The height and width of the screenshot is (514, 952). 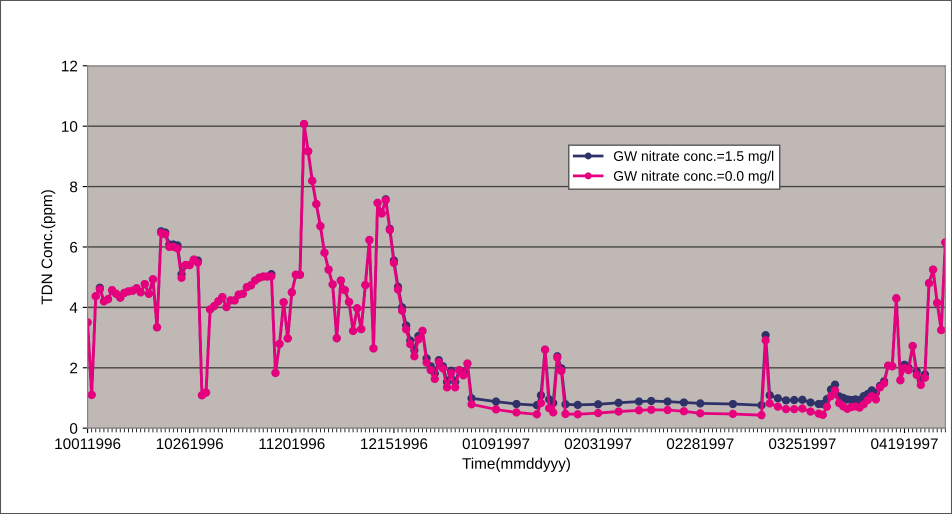 What do you see at coordinates (496, 444) in the screenshot?
I see `x-tick-label: 01091997` at bounding box center [496, 444].